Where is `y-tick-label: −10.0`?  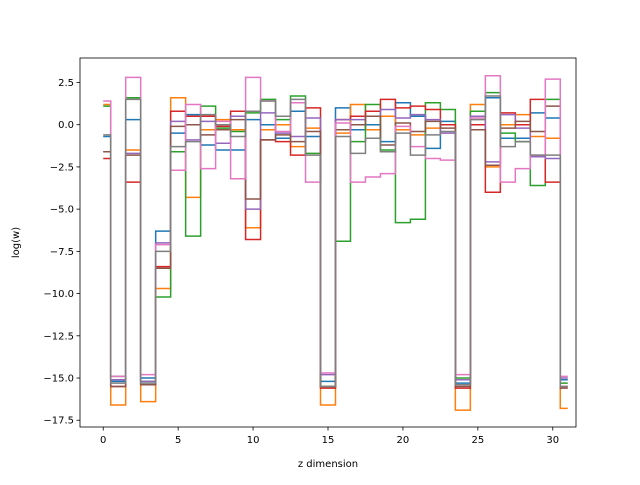 y-tick-label: −10.0 is located at coordinates (58, 294).